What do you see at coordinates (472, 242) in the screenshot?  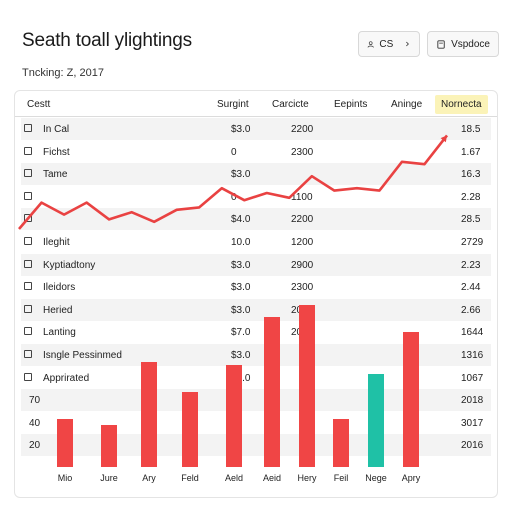 I see `row-nornecta: 2729` at bounding box center [472, 242].